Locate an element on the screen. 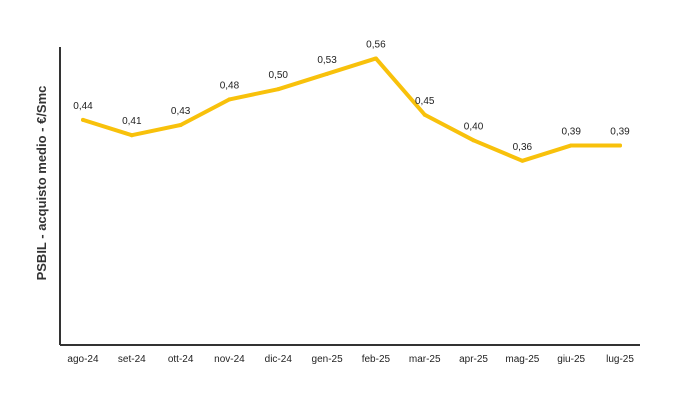  data-label-ago-24: 0,44 is located at coordinates (83, 106).